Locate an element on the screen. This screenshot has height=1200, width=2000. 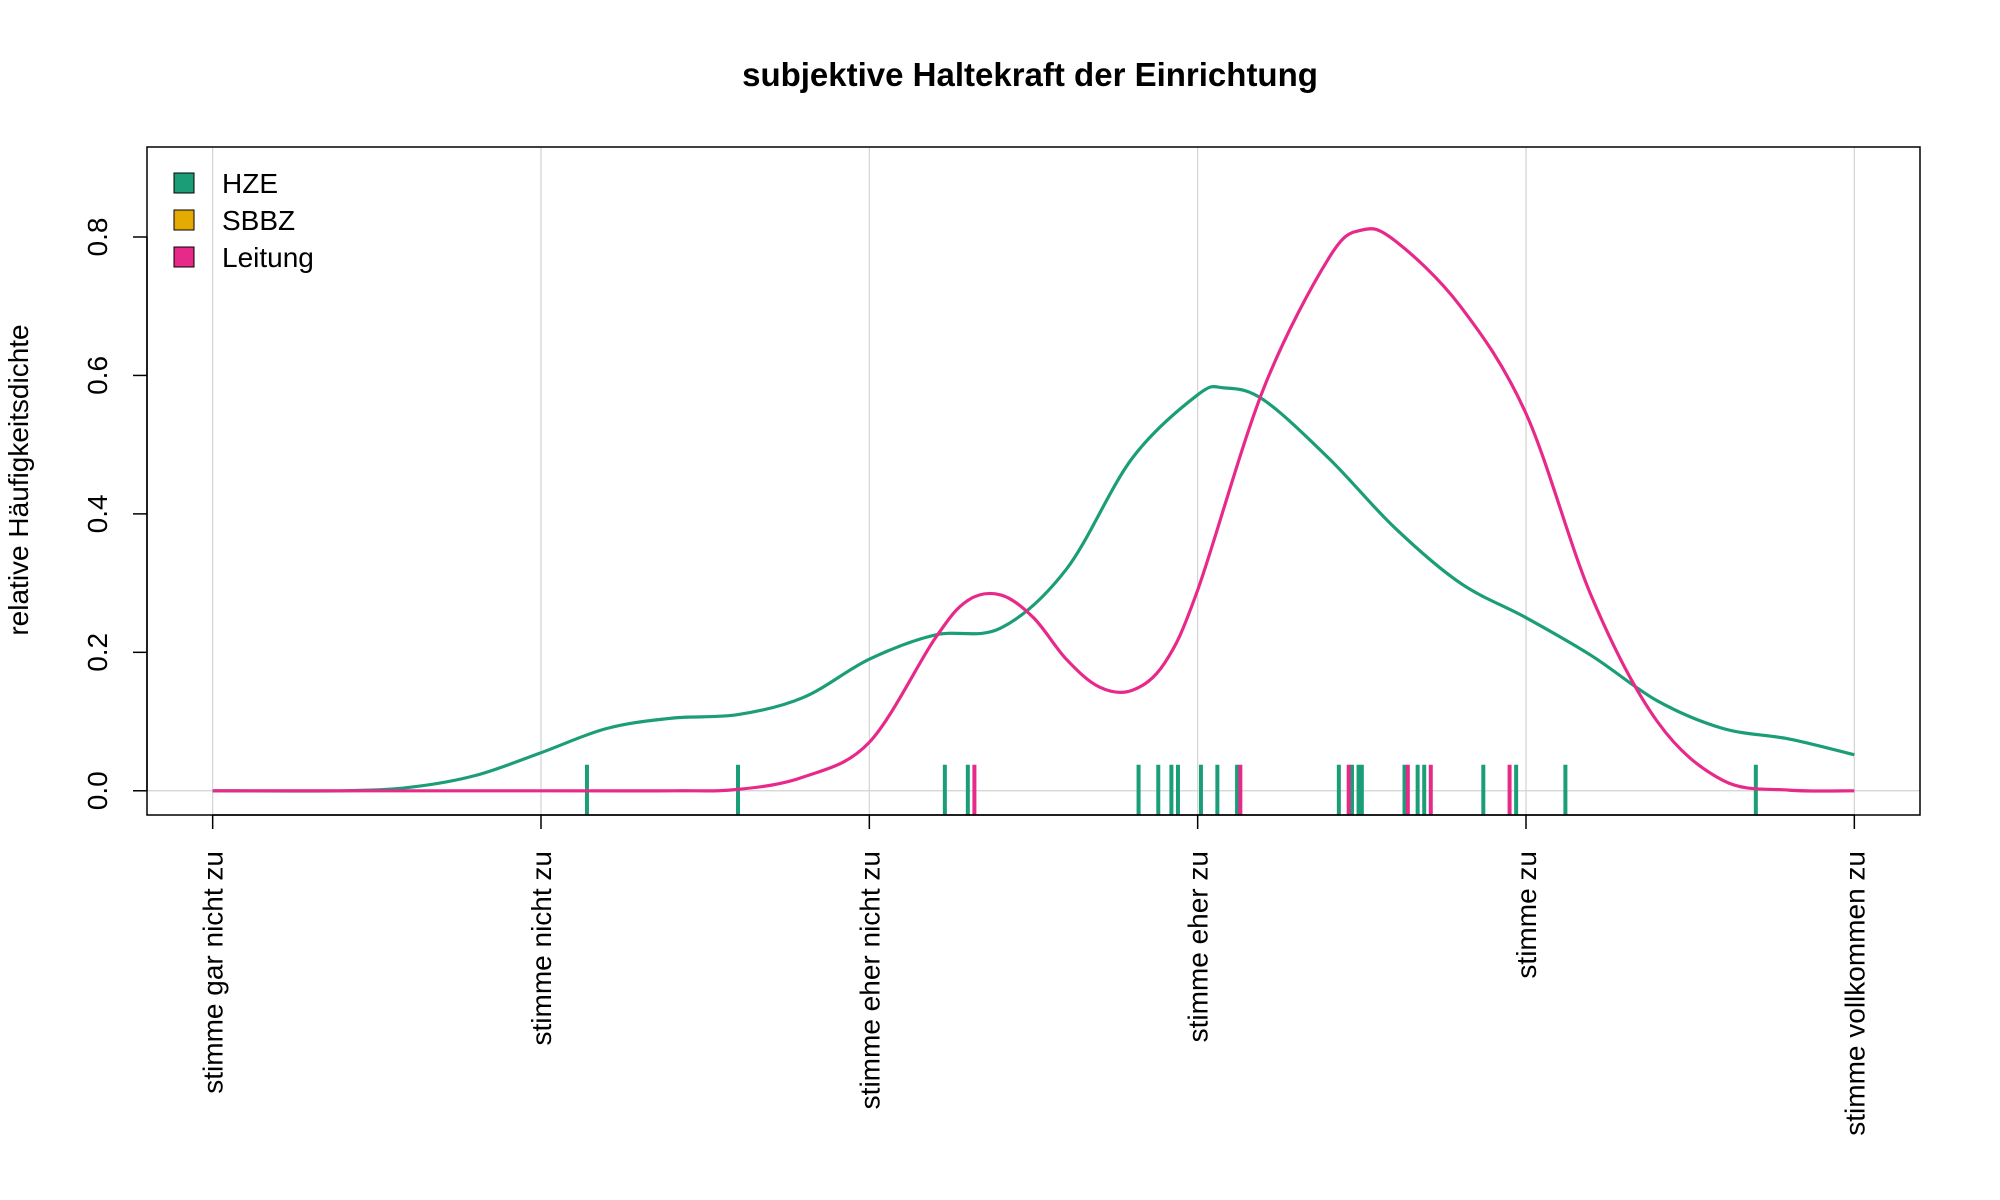
legend: HZE SBBZ Leitung is located at coordinates (243, 220).